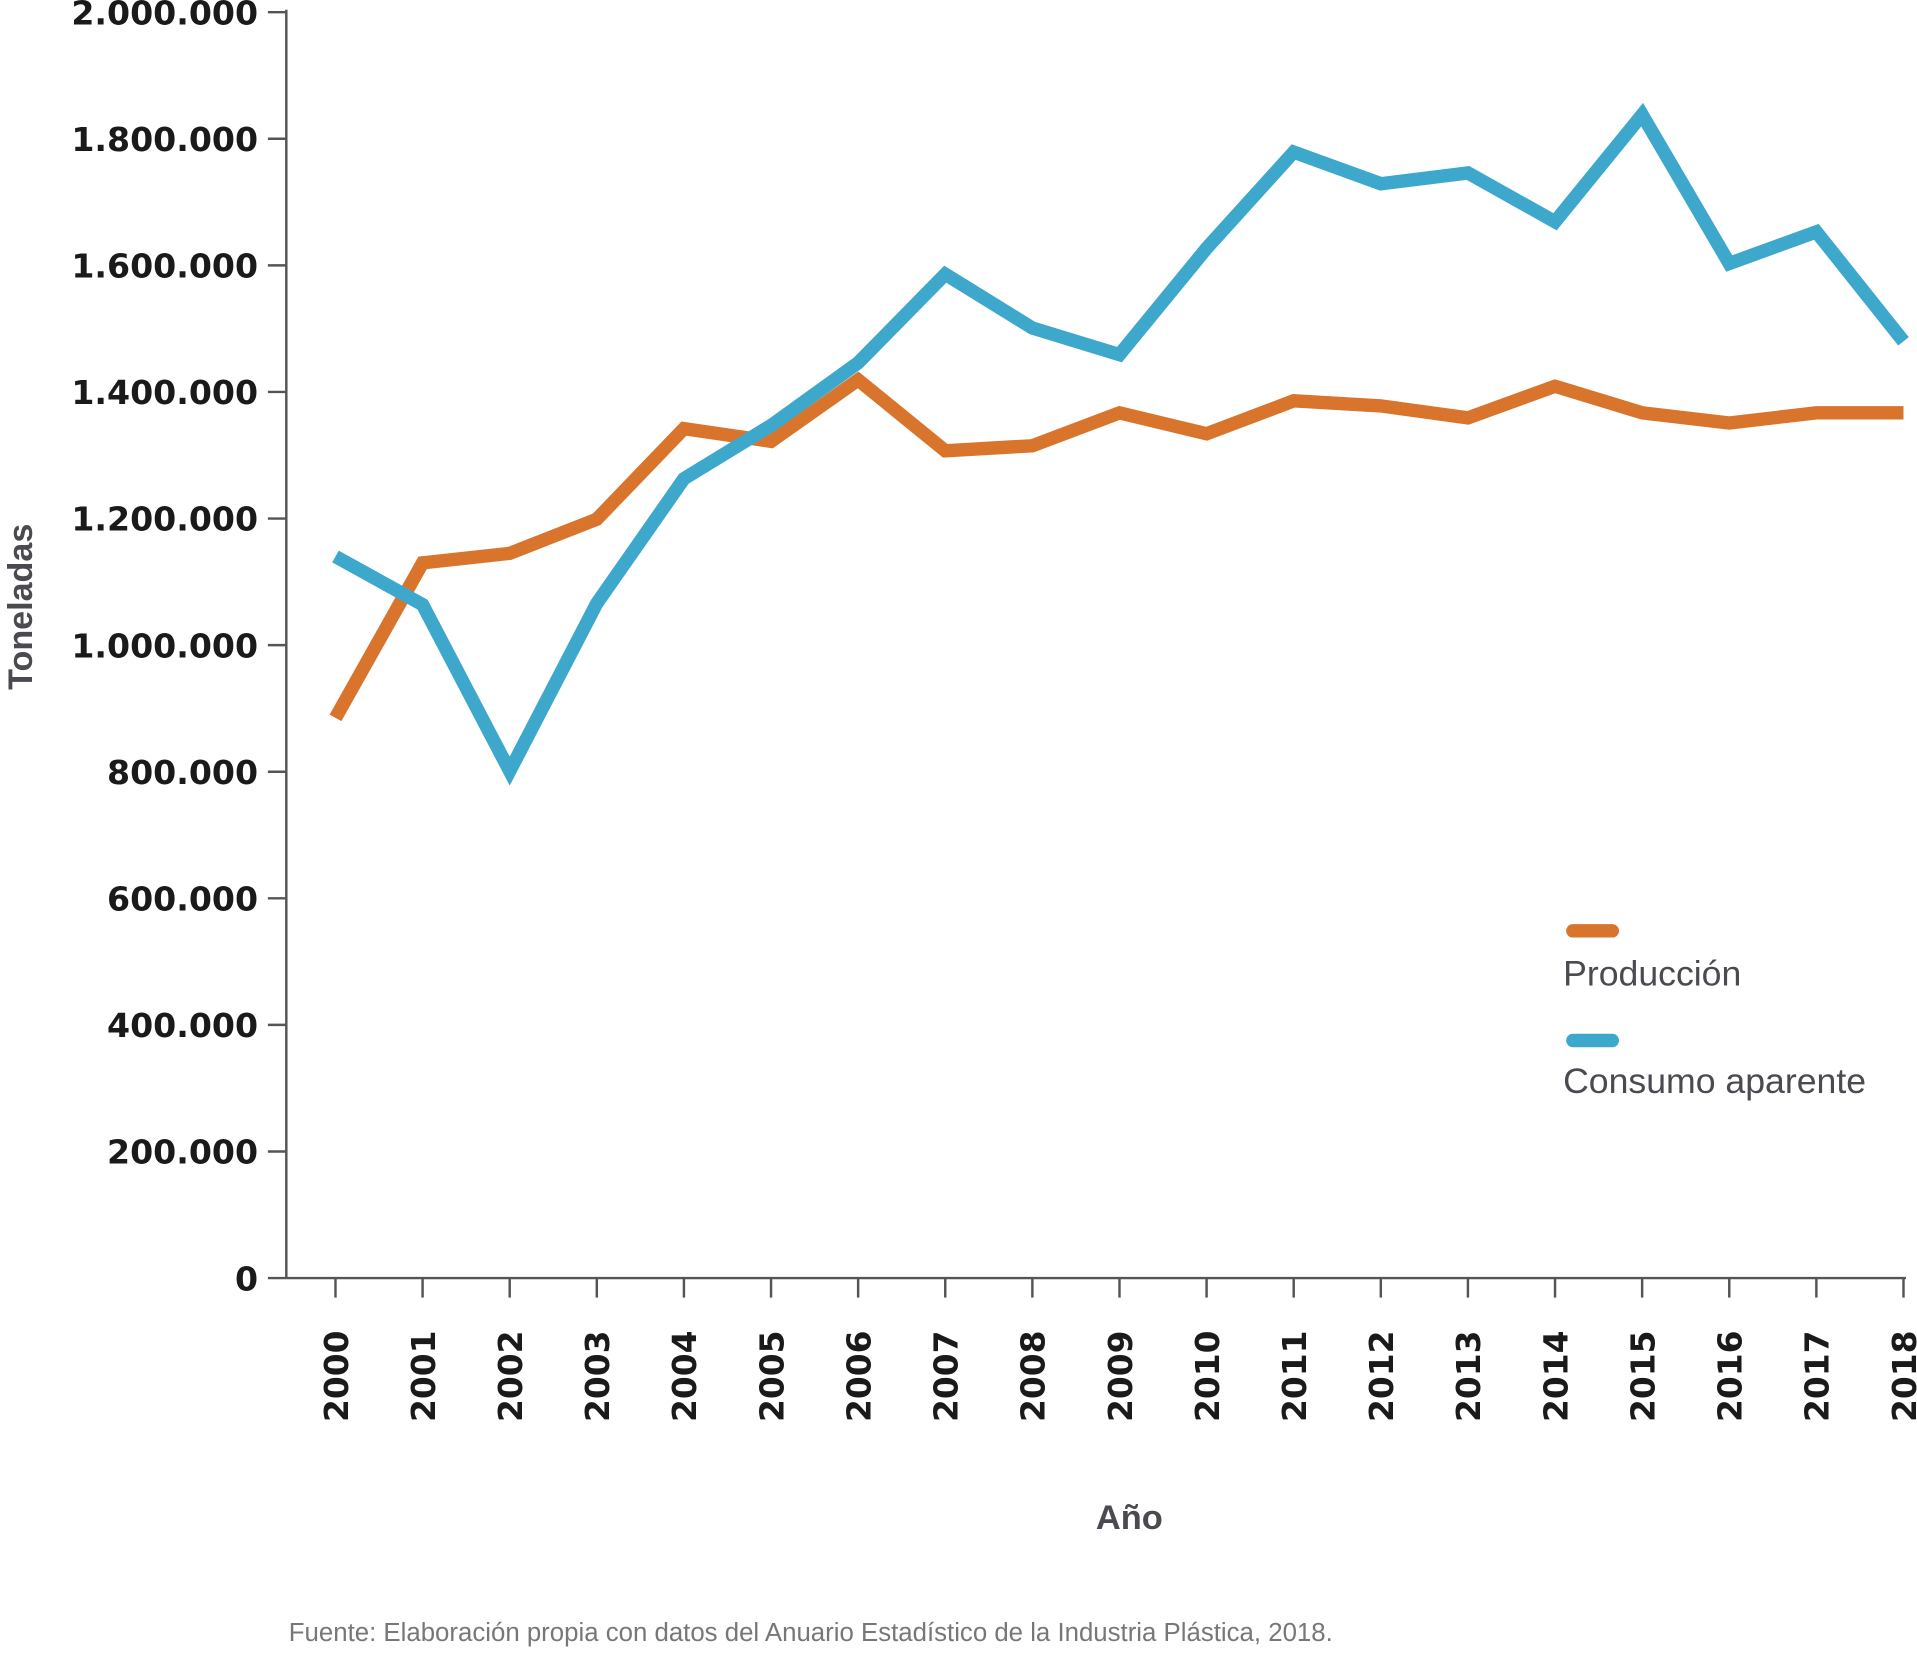  What do you see at coordinates (164, 645) in the screenshot?
I see `y-tick-label: 1.000.000` at bounding box center [164, 645].